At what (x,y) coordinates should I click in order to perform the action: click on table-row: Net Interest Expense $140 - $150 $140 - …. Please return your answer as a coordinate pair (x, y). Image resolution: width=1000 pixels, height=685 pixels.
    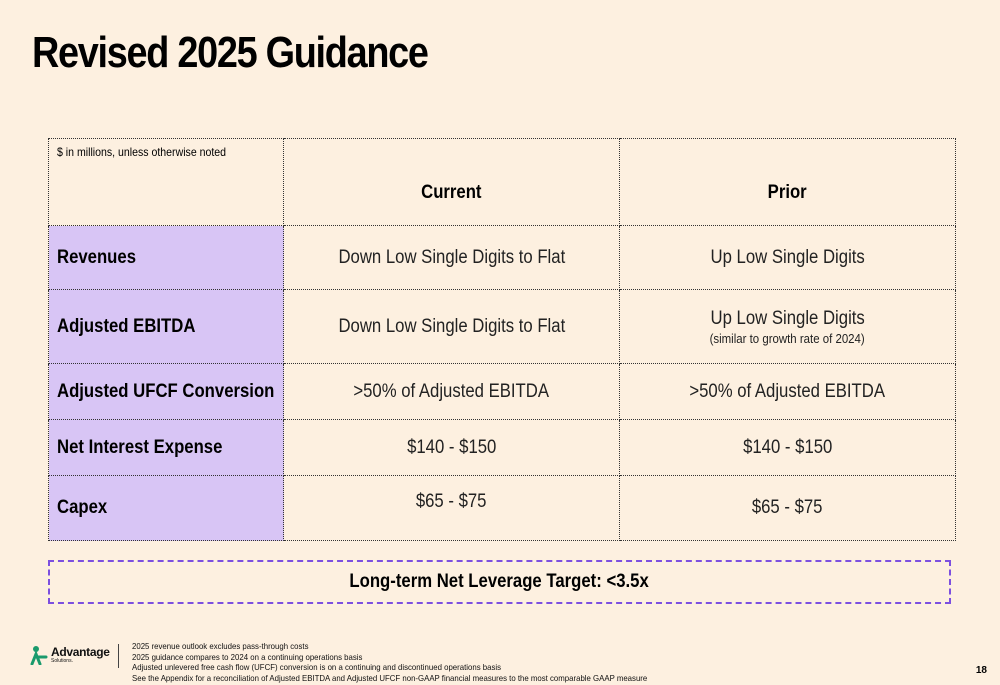
    Looking at the image, I should click on (502, 447).